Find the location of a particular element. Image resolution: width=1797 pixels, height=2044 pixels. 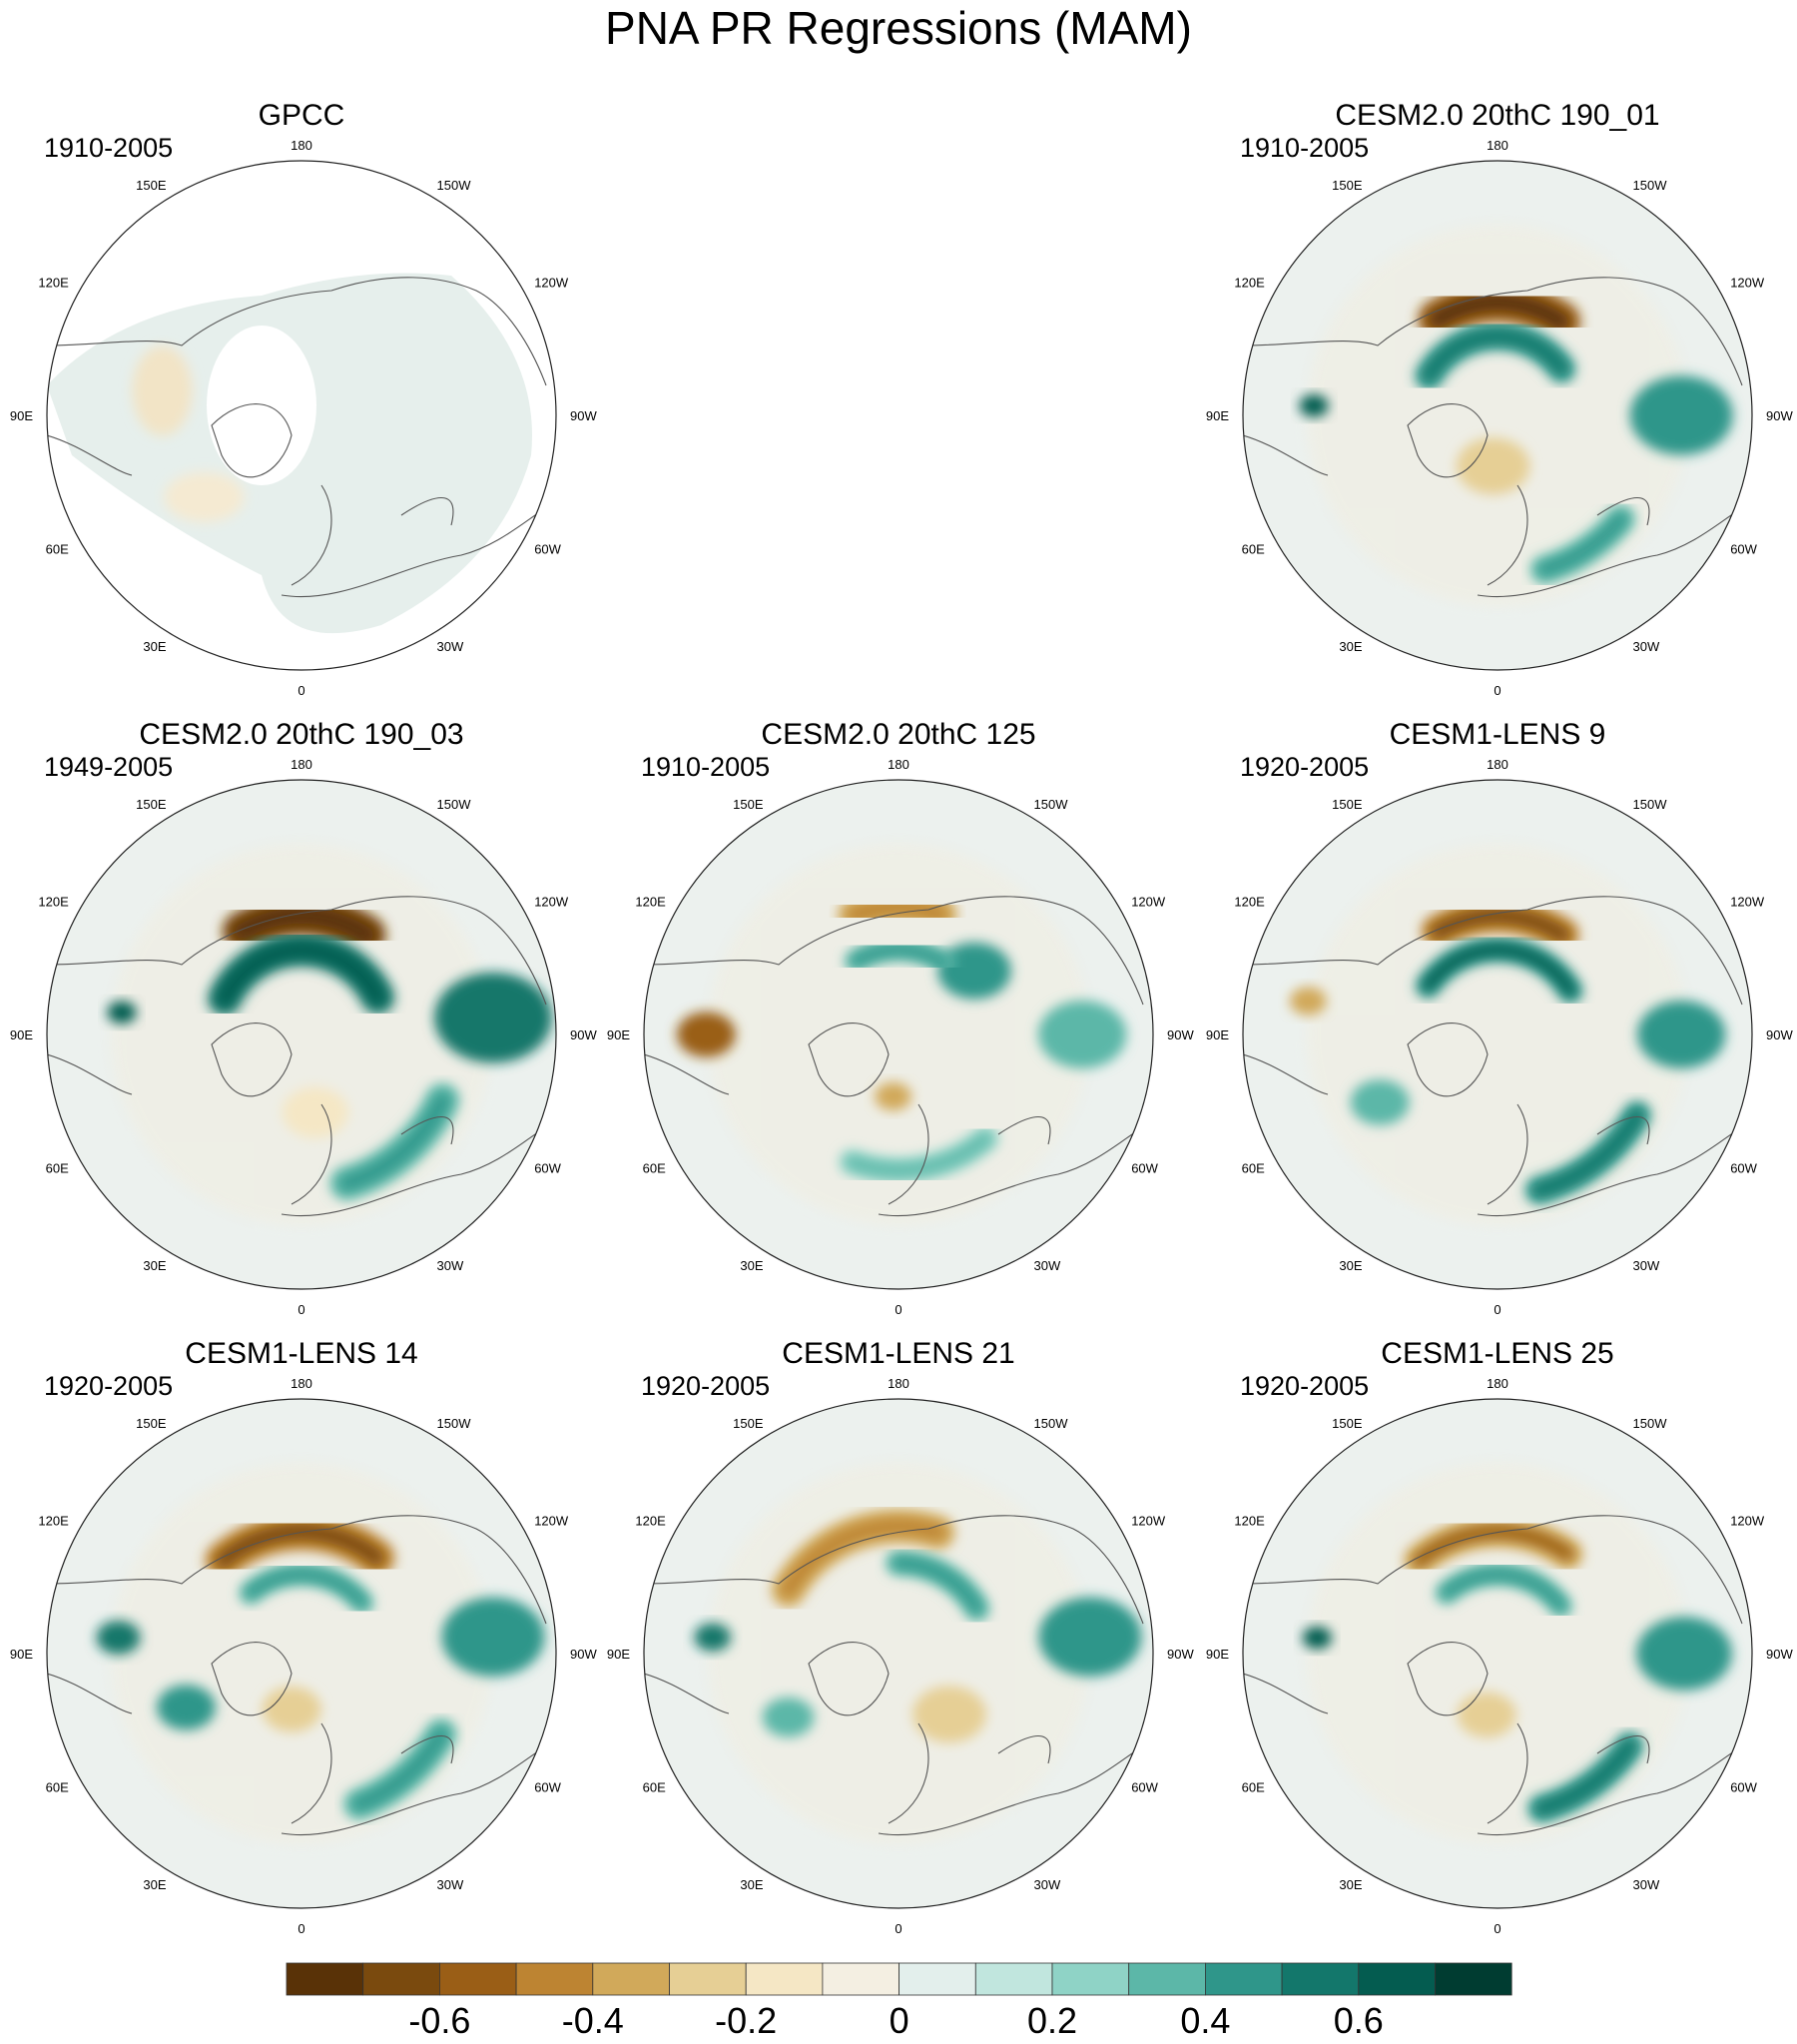

colorbar-tick-label: -0.2 is located at coordinates (746, 2020).